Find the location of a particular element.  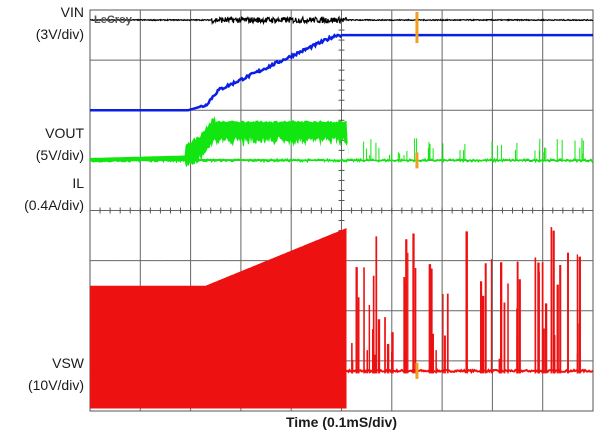

il-trace-baseline is located at coordinates (341, 160).